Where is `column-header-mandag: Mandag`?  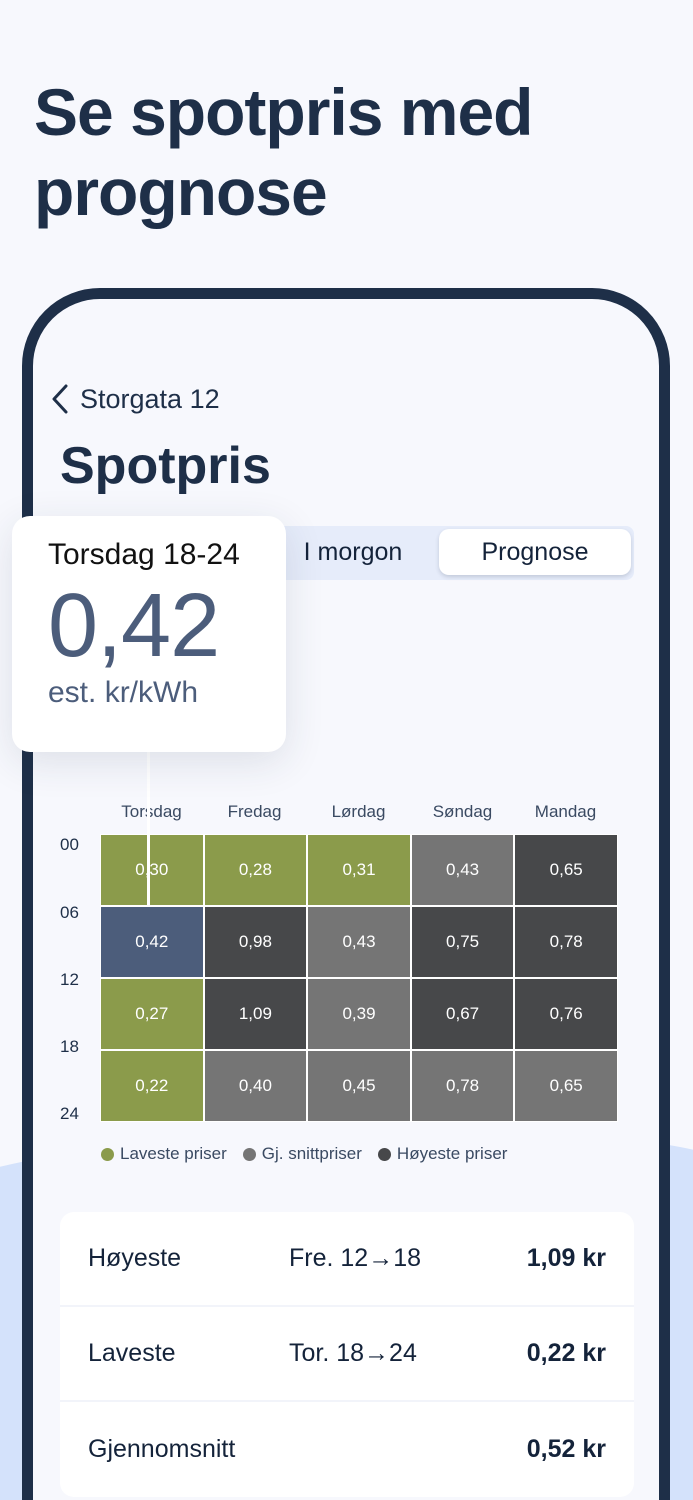 column-header-mandag: Mandag is located at coordinates (565, 811).